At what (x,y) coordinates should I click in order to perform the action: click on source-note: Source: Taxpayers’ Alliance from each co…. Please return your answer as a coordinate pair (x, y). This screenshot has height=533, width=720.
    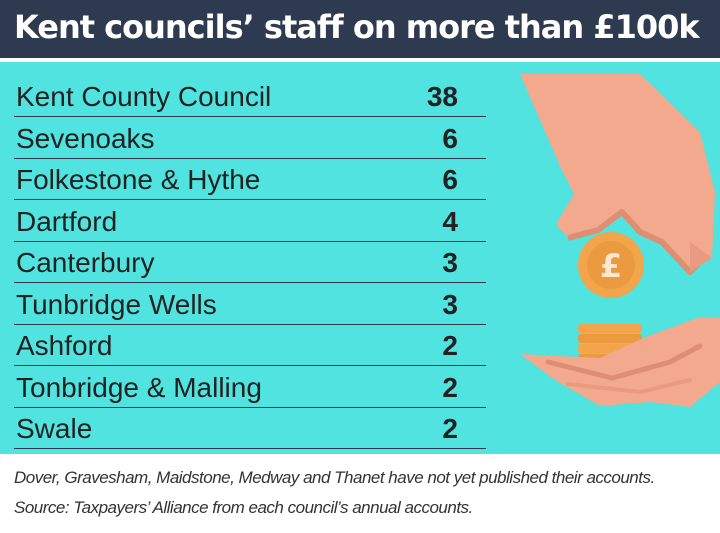
    Looking at the image, I should click on (243, 507).